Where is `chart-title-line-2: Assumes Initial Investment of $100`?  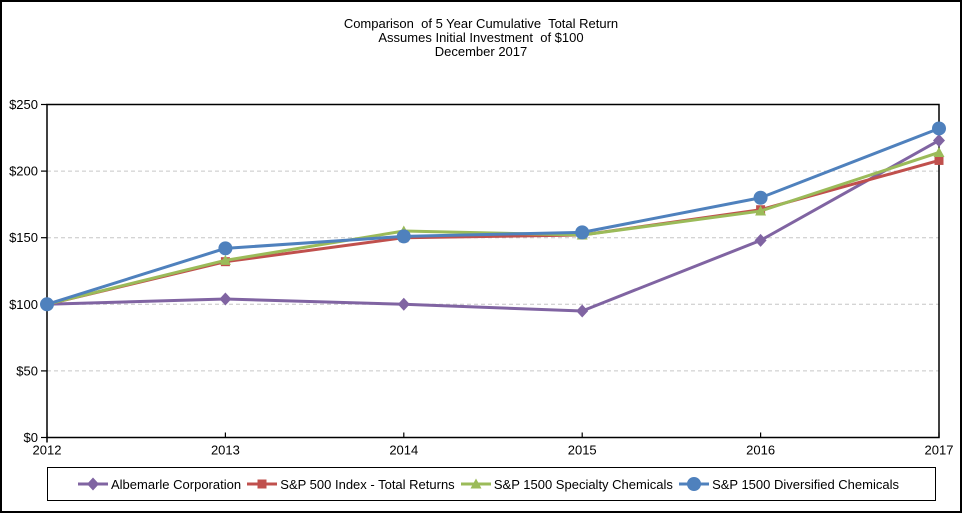
chart-title-line-2: Assumes Initial Investment of $100 is located at coordinates (481, 37).